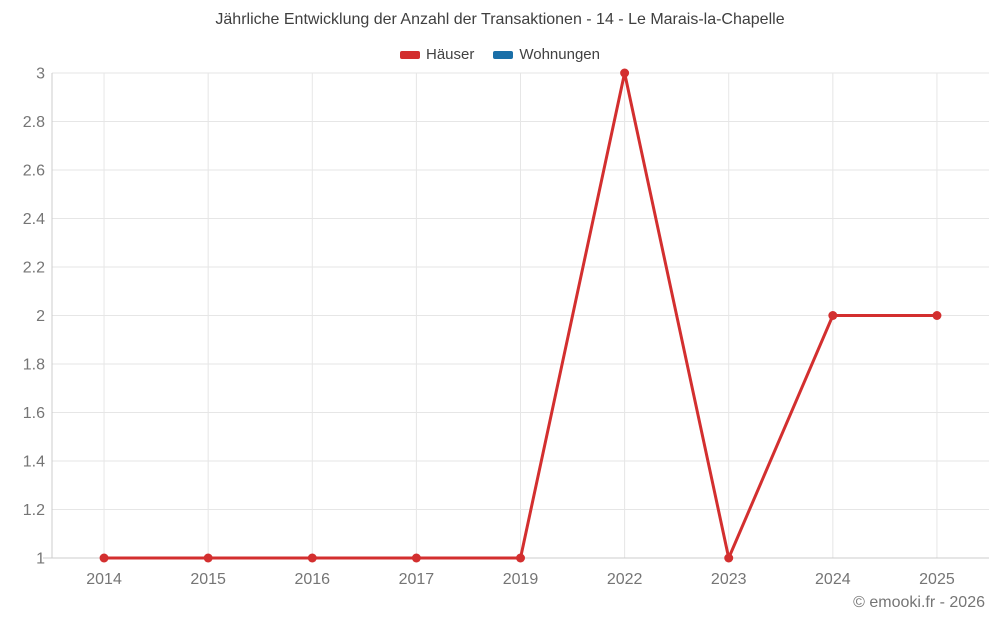 The width and height of the screenshot is (1000, 625). Describe the element at coordinates (450, 54) in the screenshot. I see `legend-label-hauser: Häuser` at that location.